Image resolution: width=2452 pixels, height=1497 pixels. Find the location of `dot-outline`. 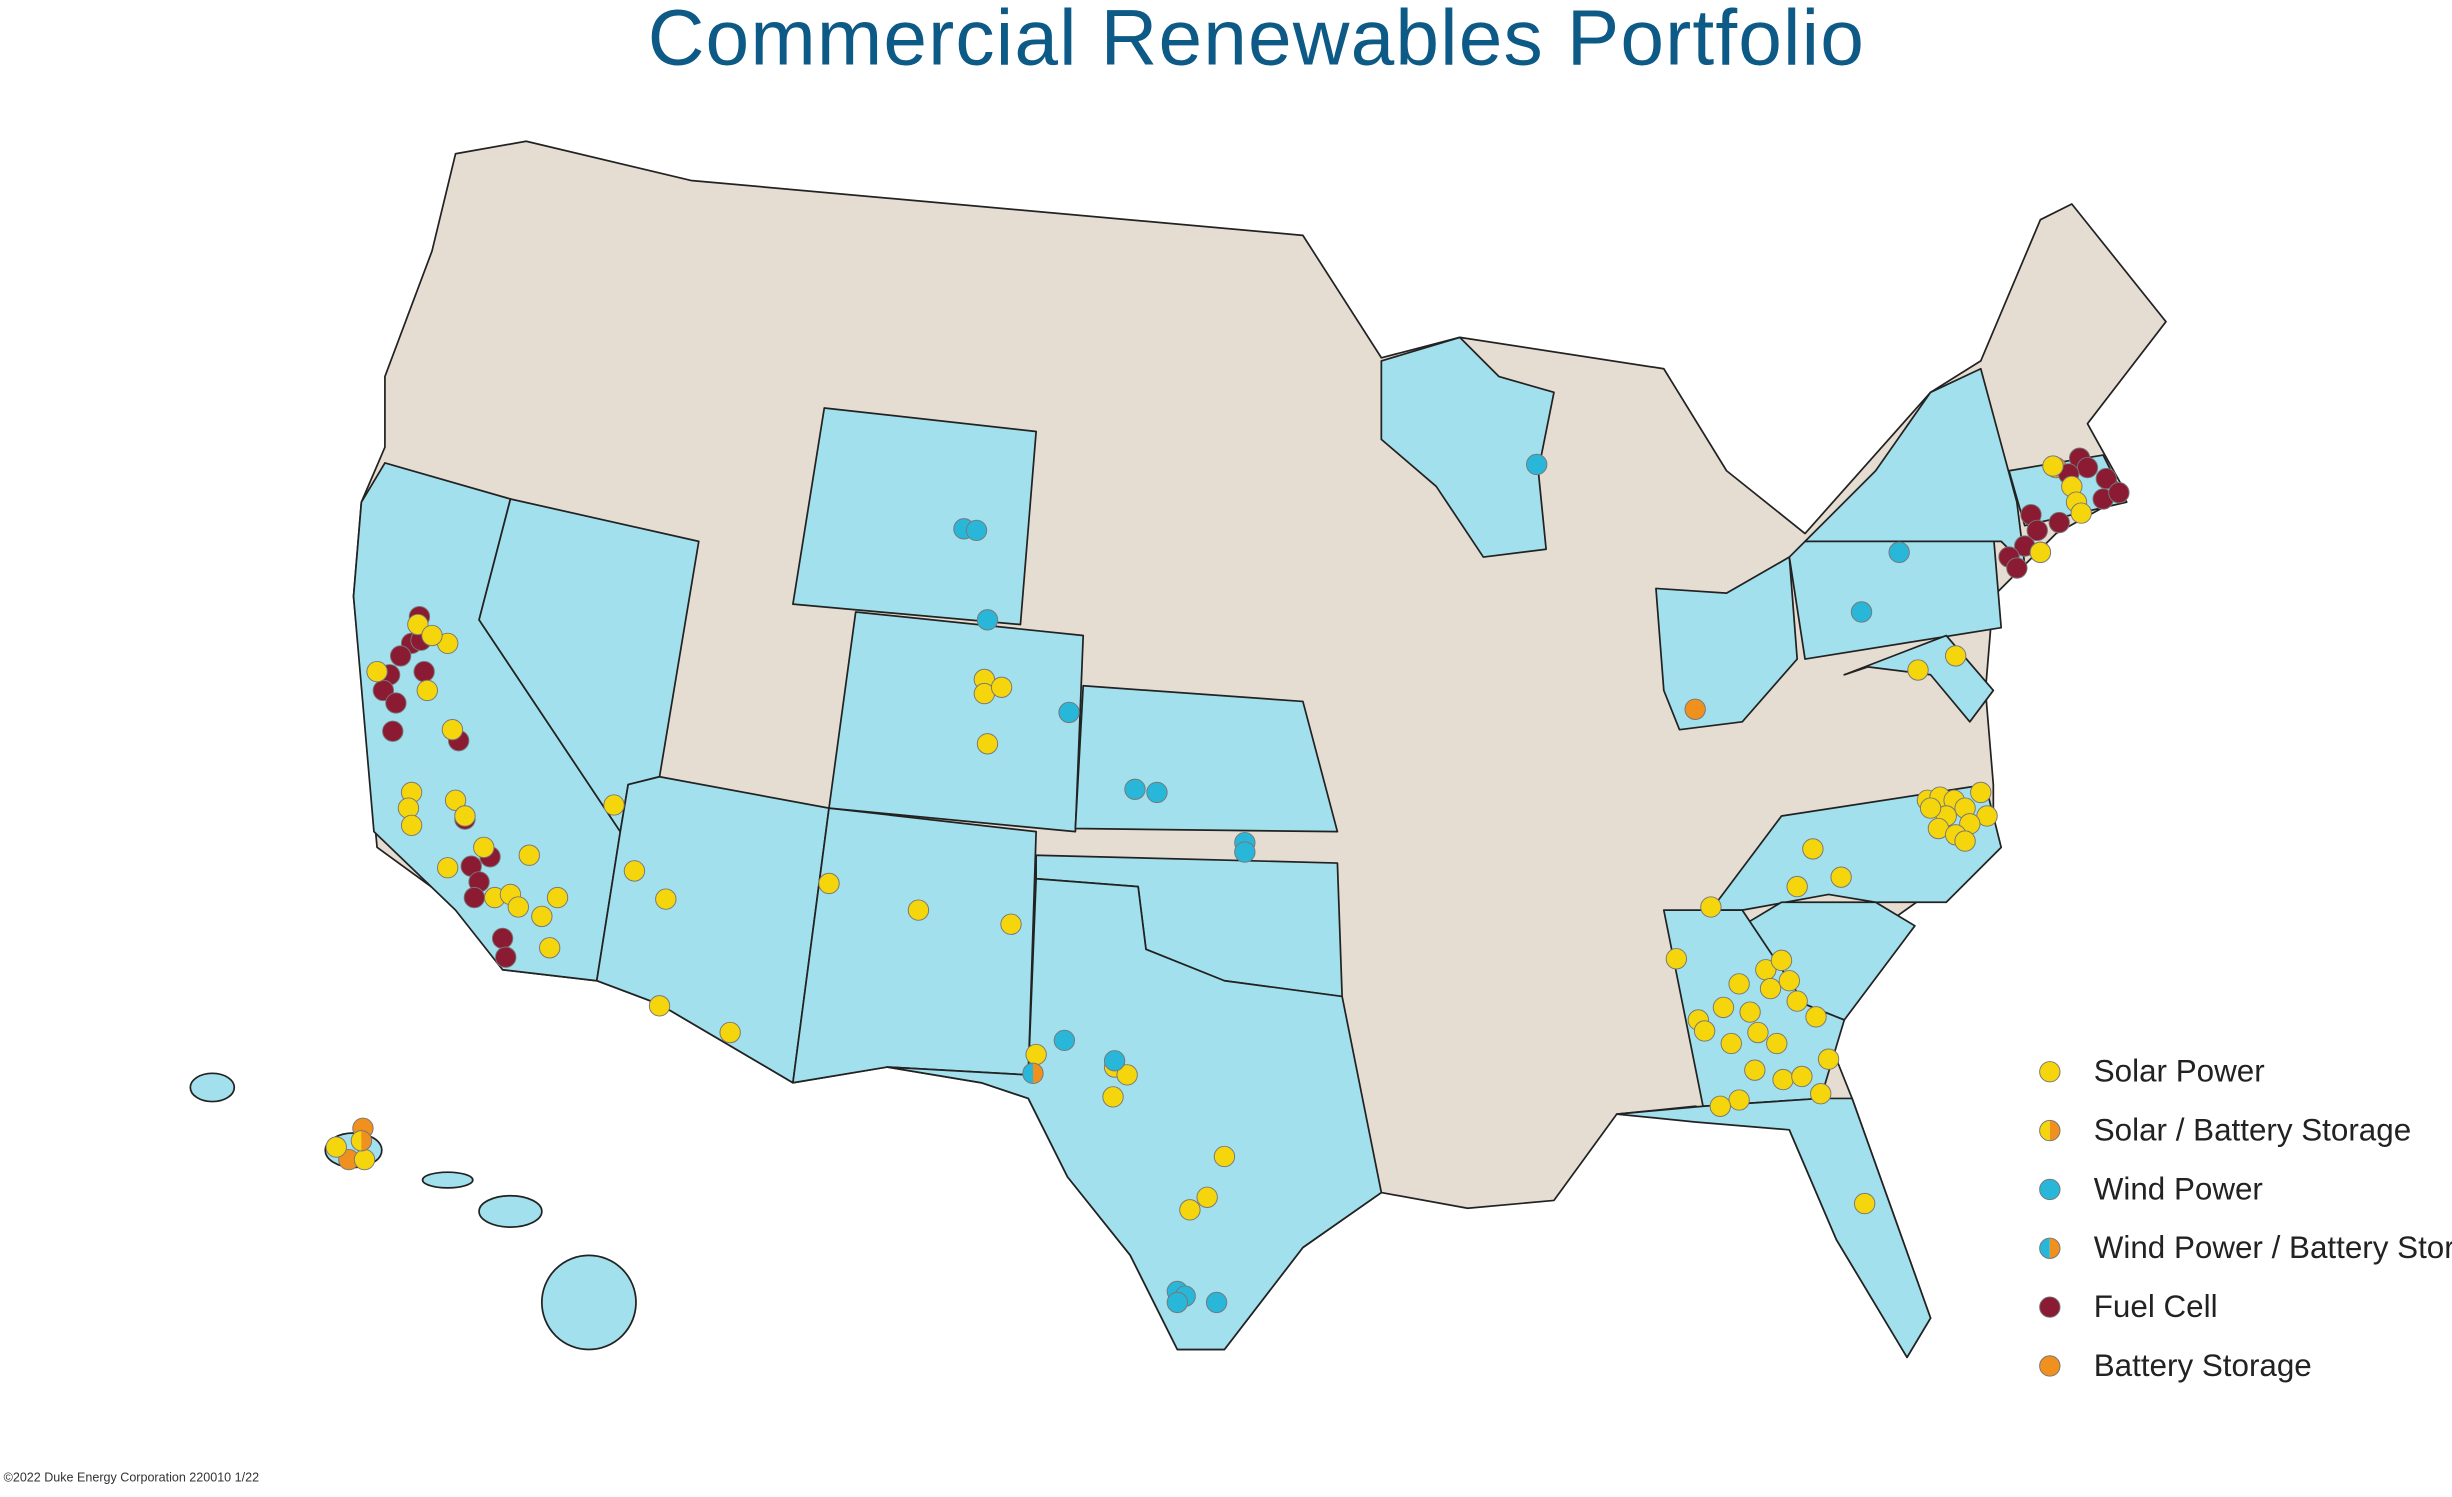

dot-outline is located at coordinates (2050, 1248).